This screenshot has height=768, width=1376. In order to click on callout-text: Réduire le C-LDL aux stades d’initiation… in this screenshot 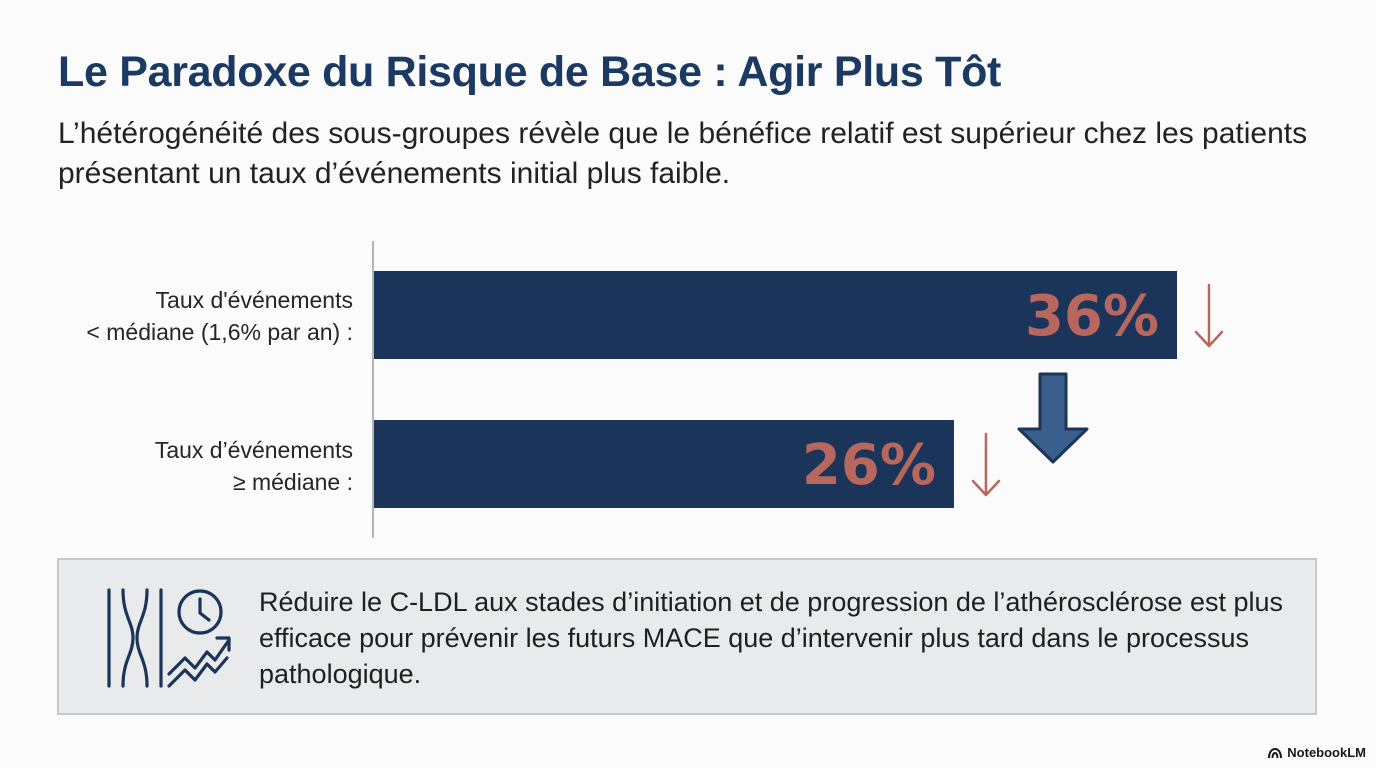, I will do `click(771, 638)`.